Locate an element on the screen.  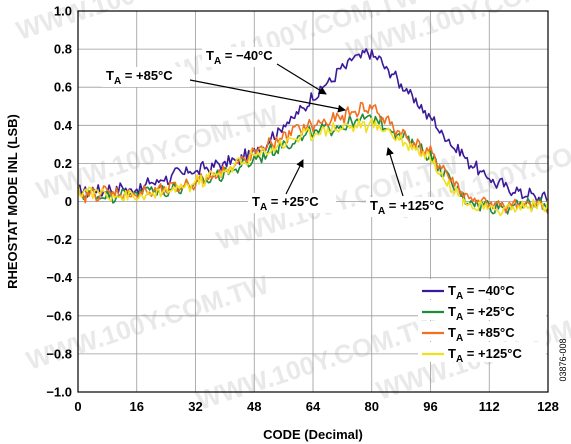
y-tick-label: 0.6 is located at coordinates (63, 87).